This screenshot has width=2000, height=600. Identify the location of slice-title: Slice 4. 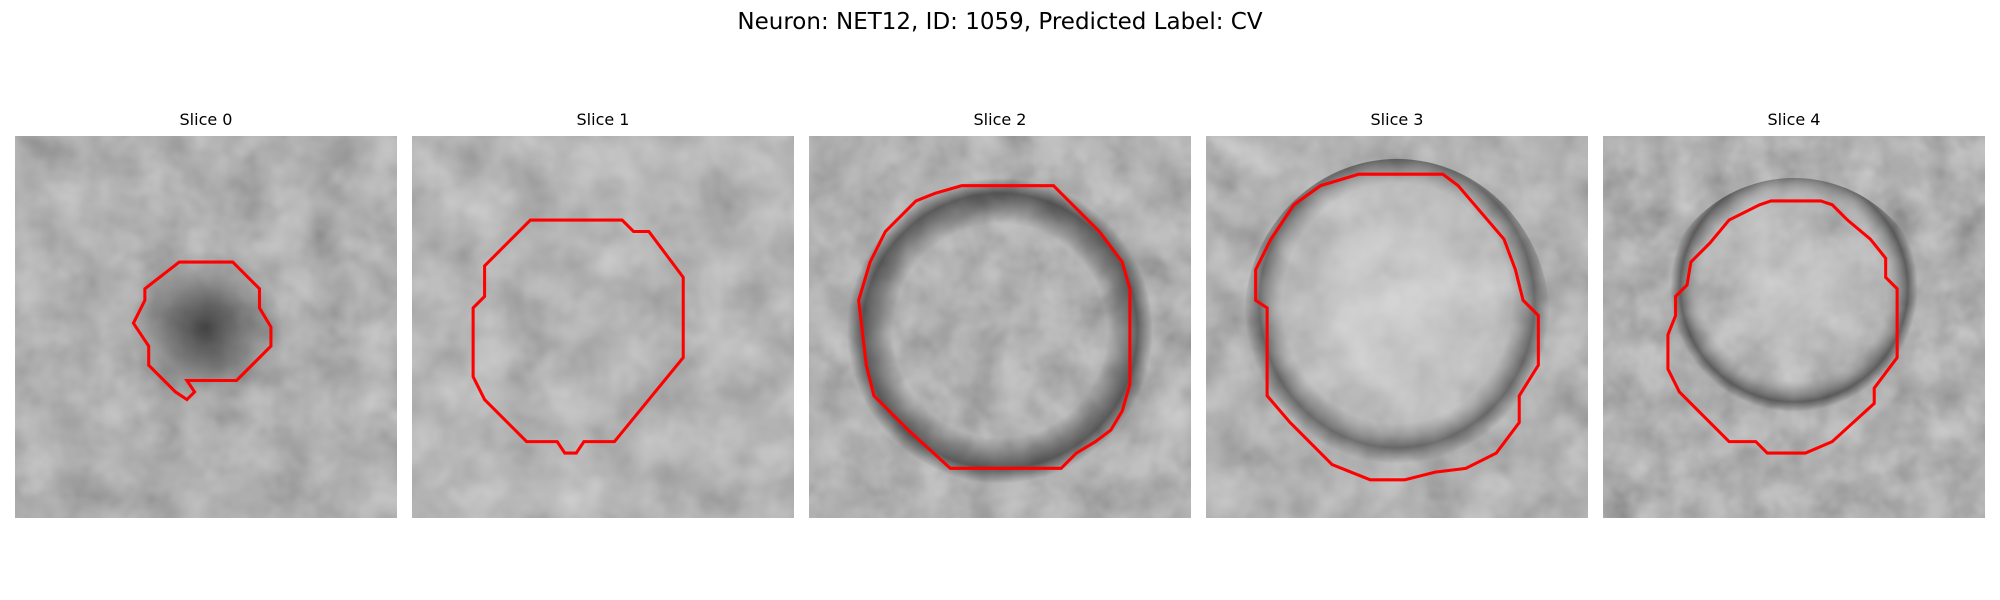
(1794, 119).